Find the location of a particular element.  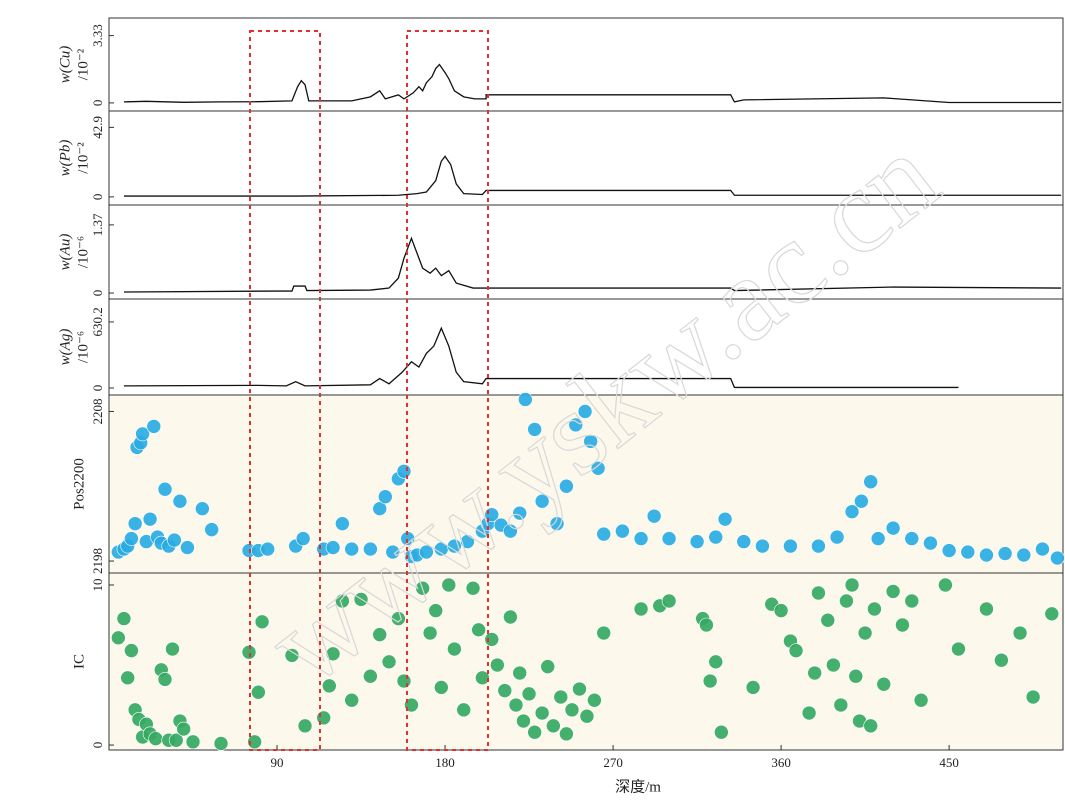

y-axis-label: w(Au) is located at coordinates (65, 252).